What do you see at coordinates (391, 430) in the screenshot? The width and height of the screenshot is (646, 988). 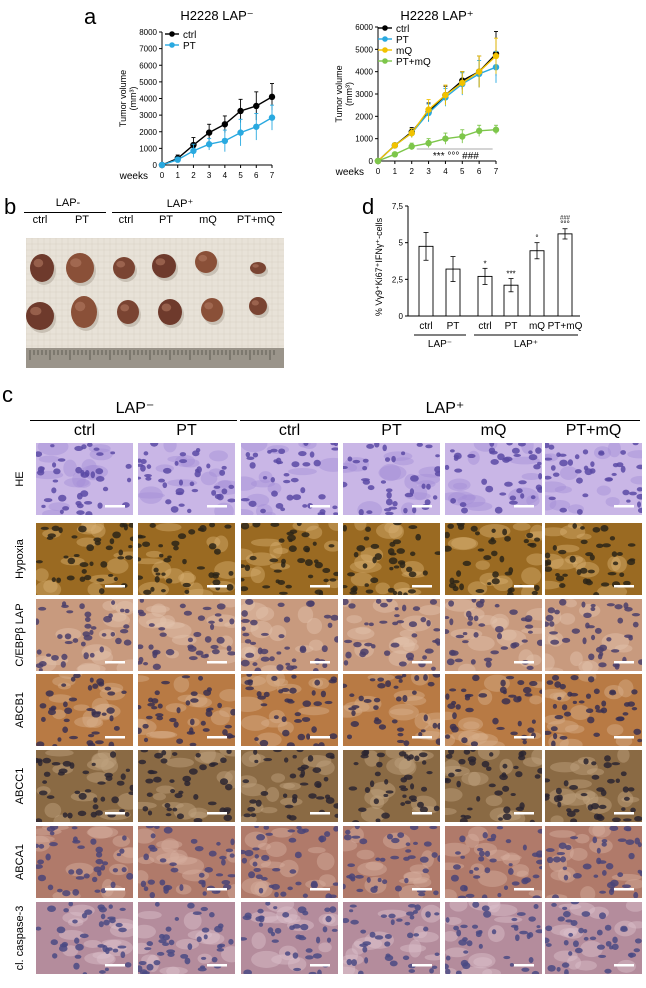 I see `histo-column-3: PT` at bounding box center [391, 430].